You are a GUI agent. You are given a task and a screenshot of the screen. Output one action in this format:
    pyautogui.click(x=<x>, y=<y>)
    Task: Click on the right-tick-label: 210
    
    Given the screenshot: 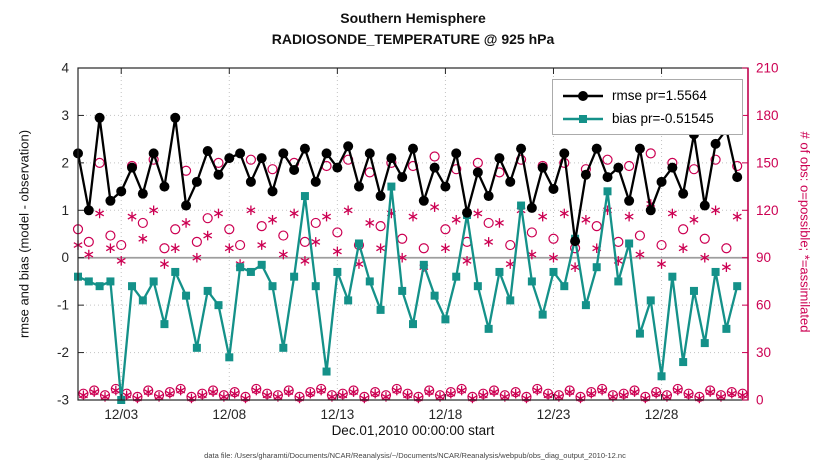 What is the action you would take?
    pyautogui.click(x=767, y=68)
    